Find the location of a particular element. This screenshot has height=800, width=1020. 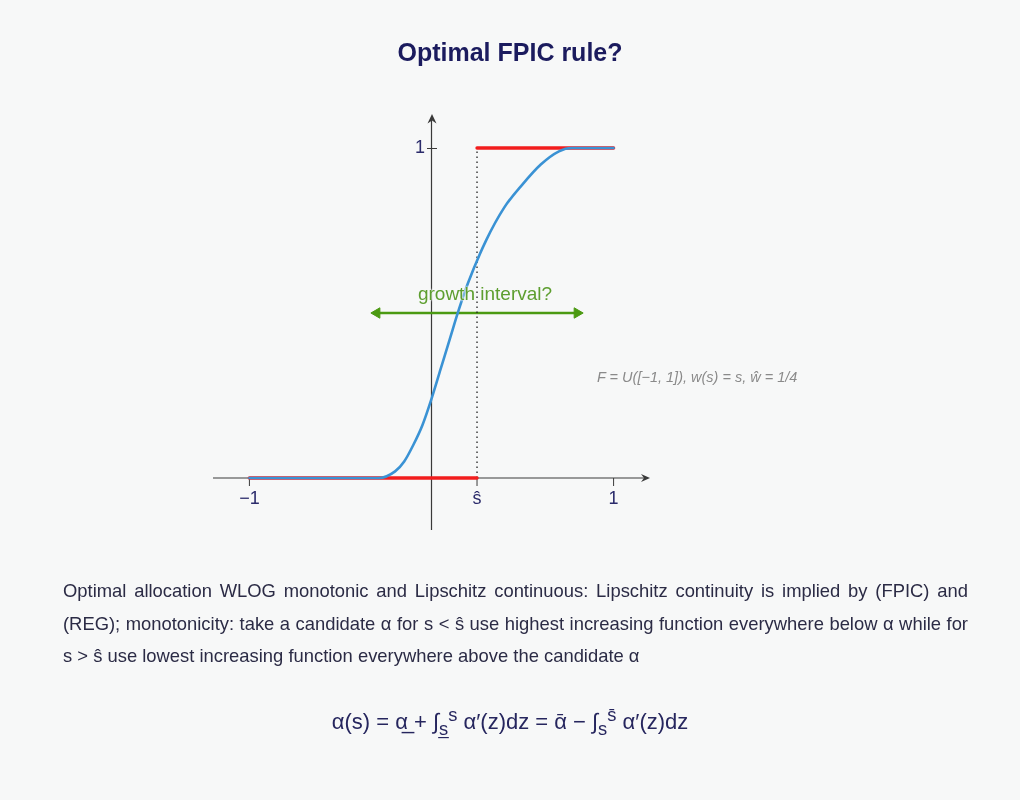

chart-title: Optimal FPIC rule? is located at coordinates (510, 52).